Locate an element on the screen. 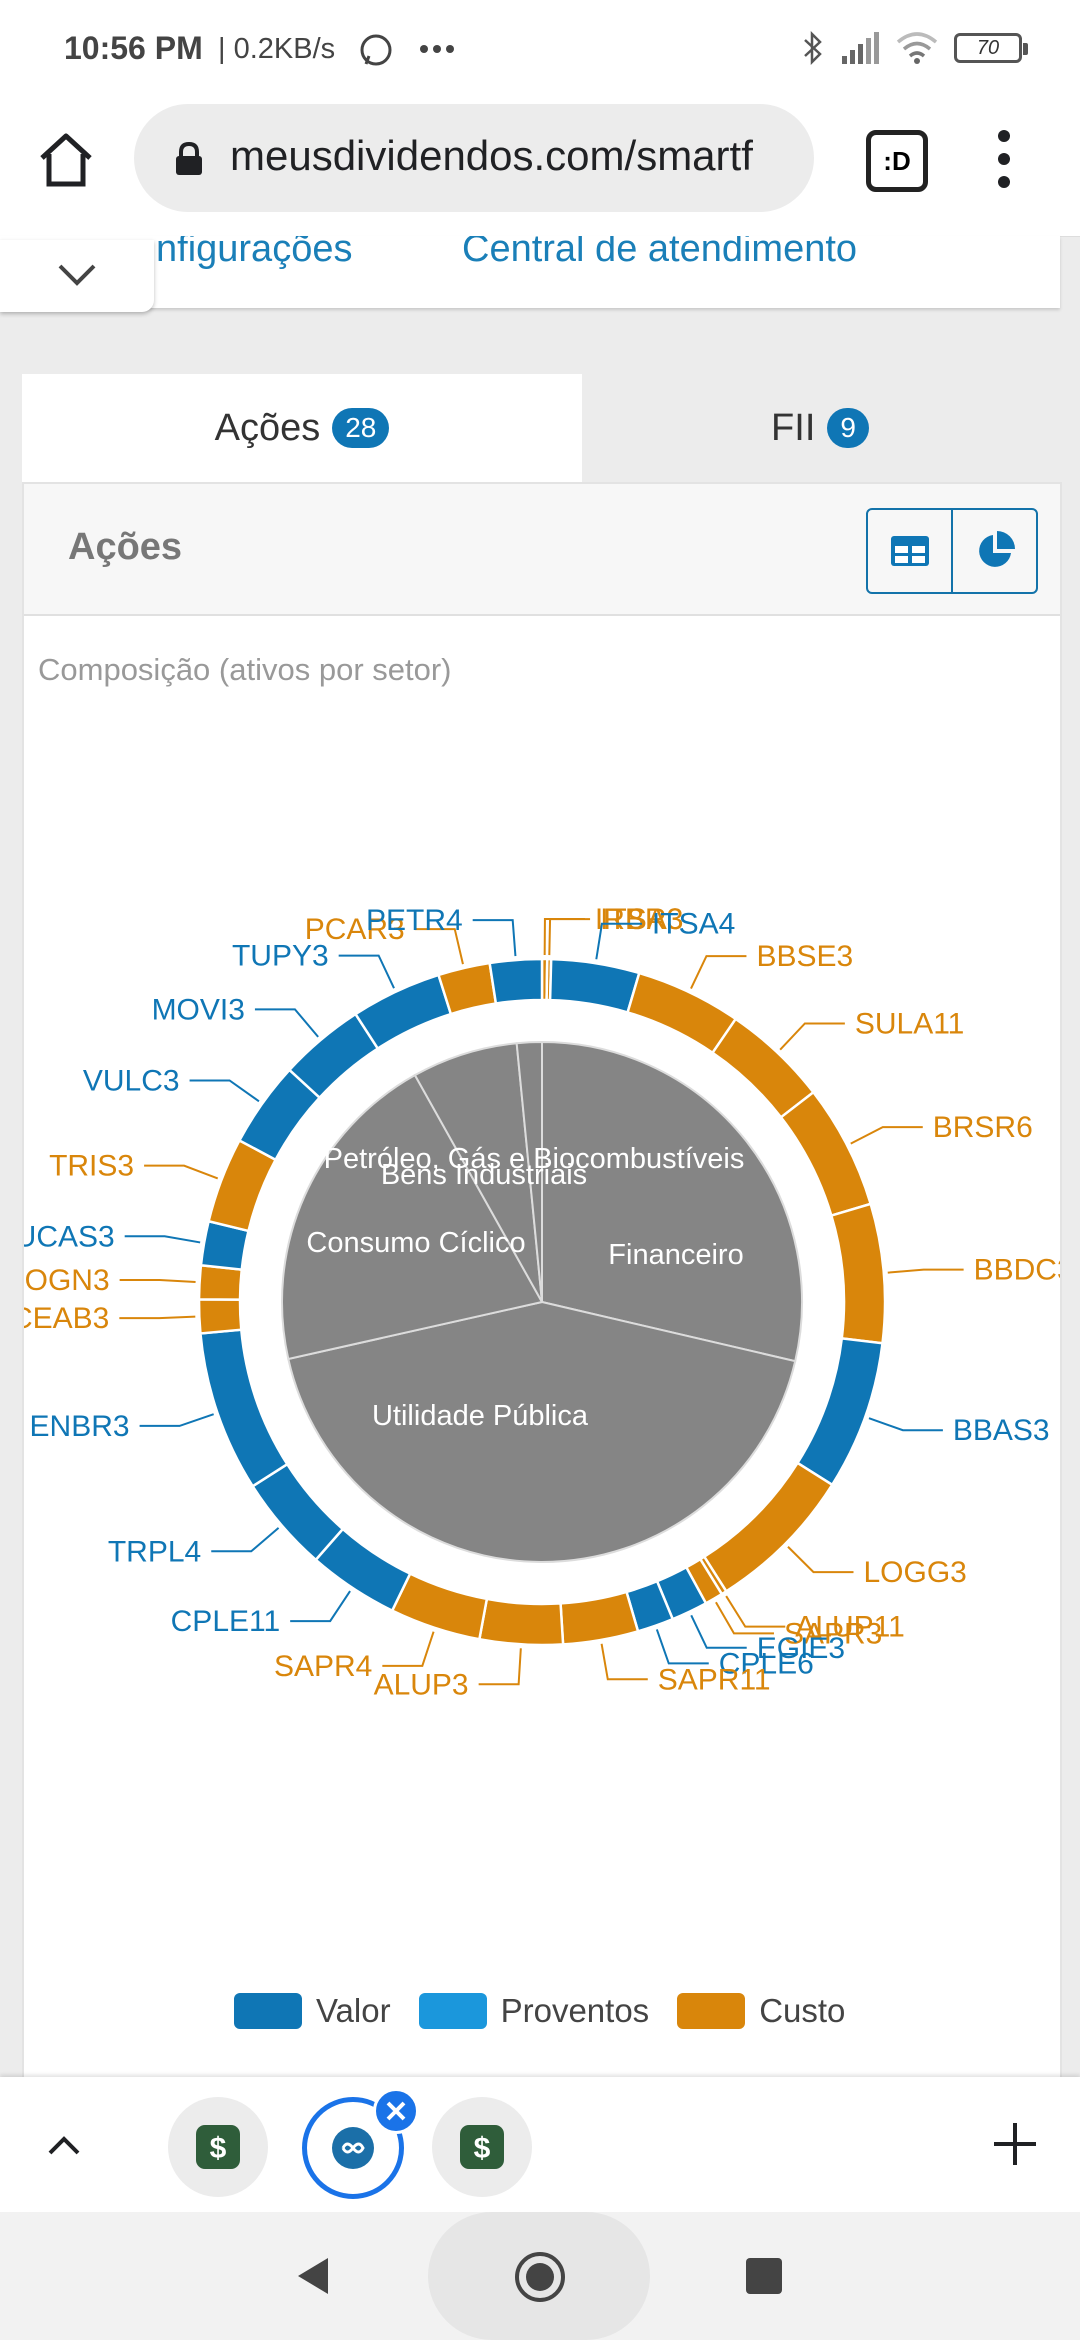 The image size is (1080, 2340). menu-icon is located at coordinates (1004, 159).